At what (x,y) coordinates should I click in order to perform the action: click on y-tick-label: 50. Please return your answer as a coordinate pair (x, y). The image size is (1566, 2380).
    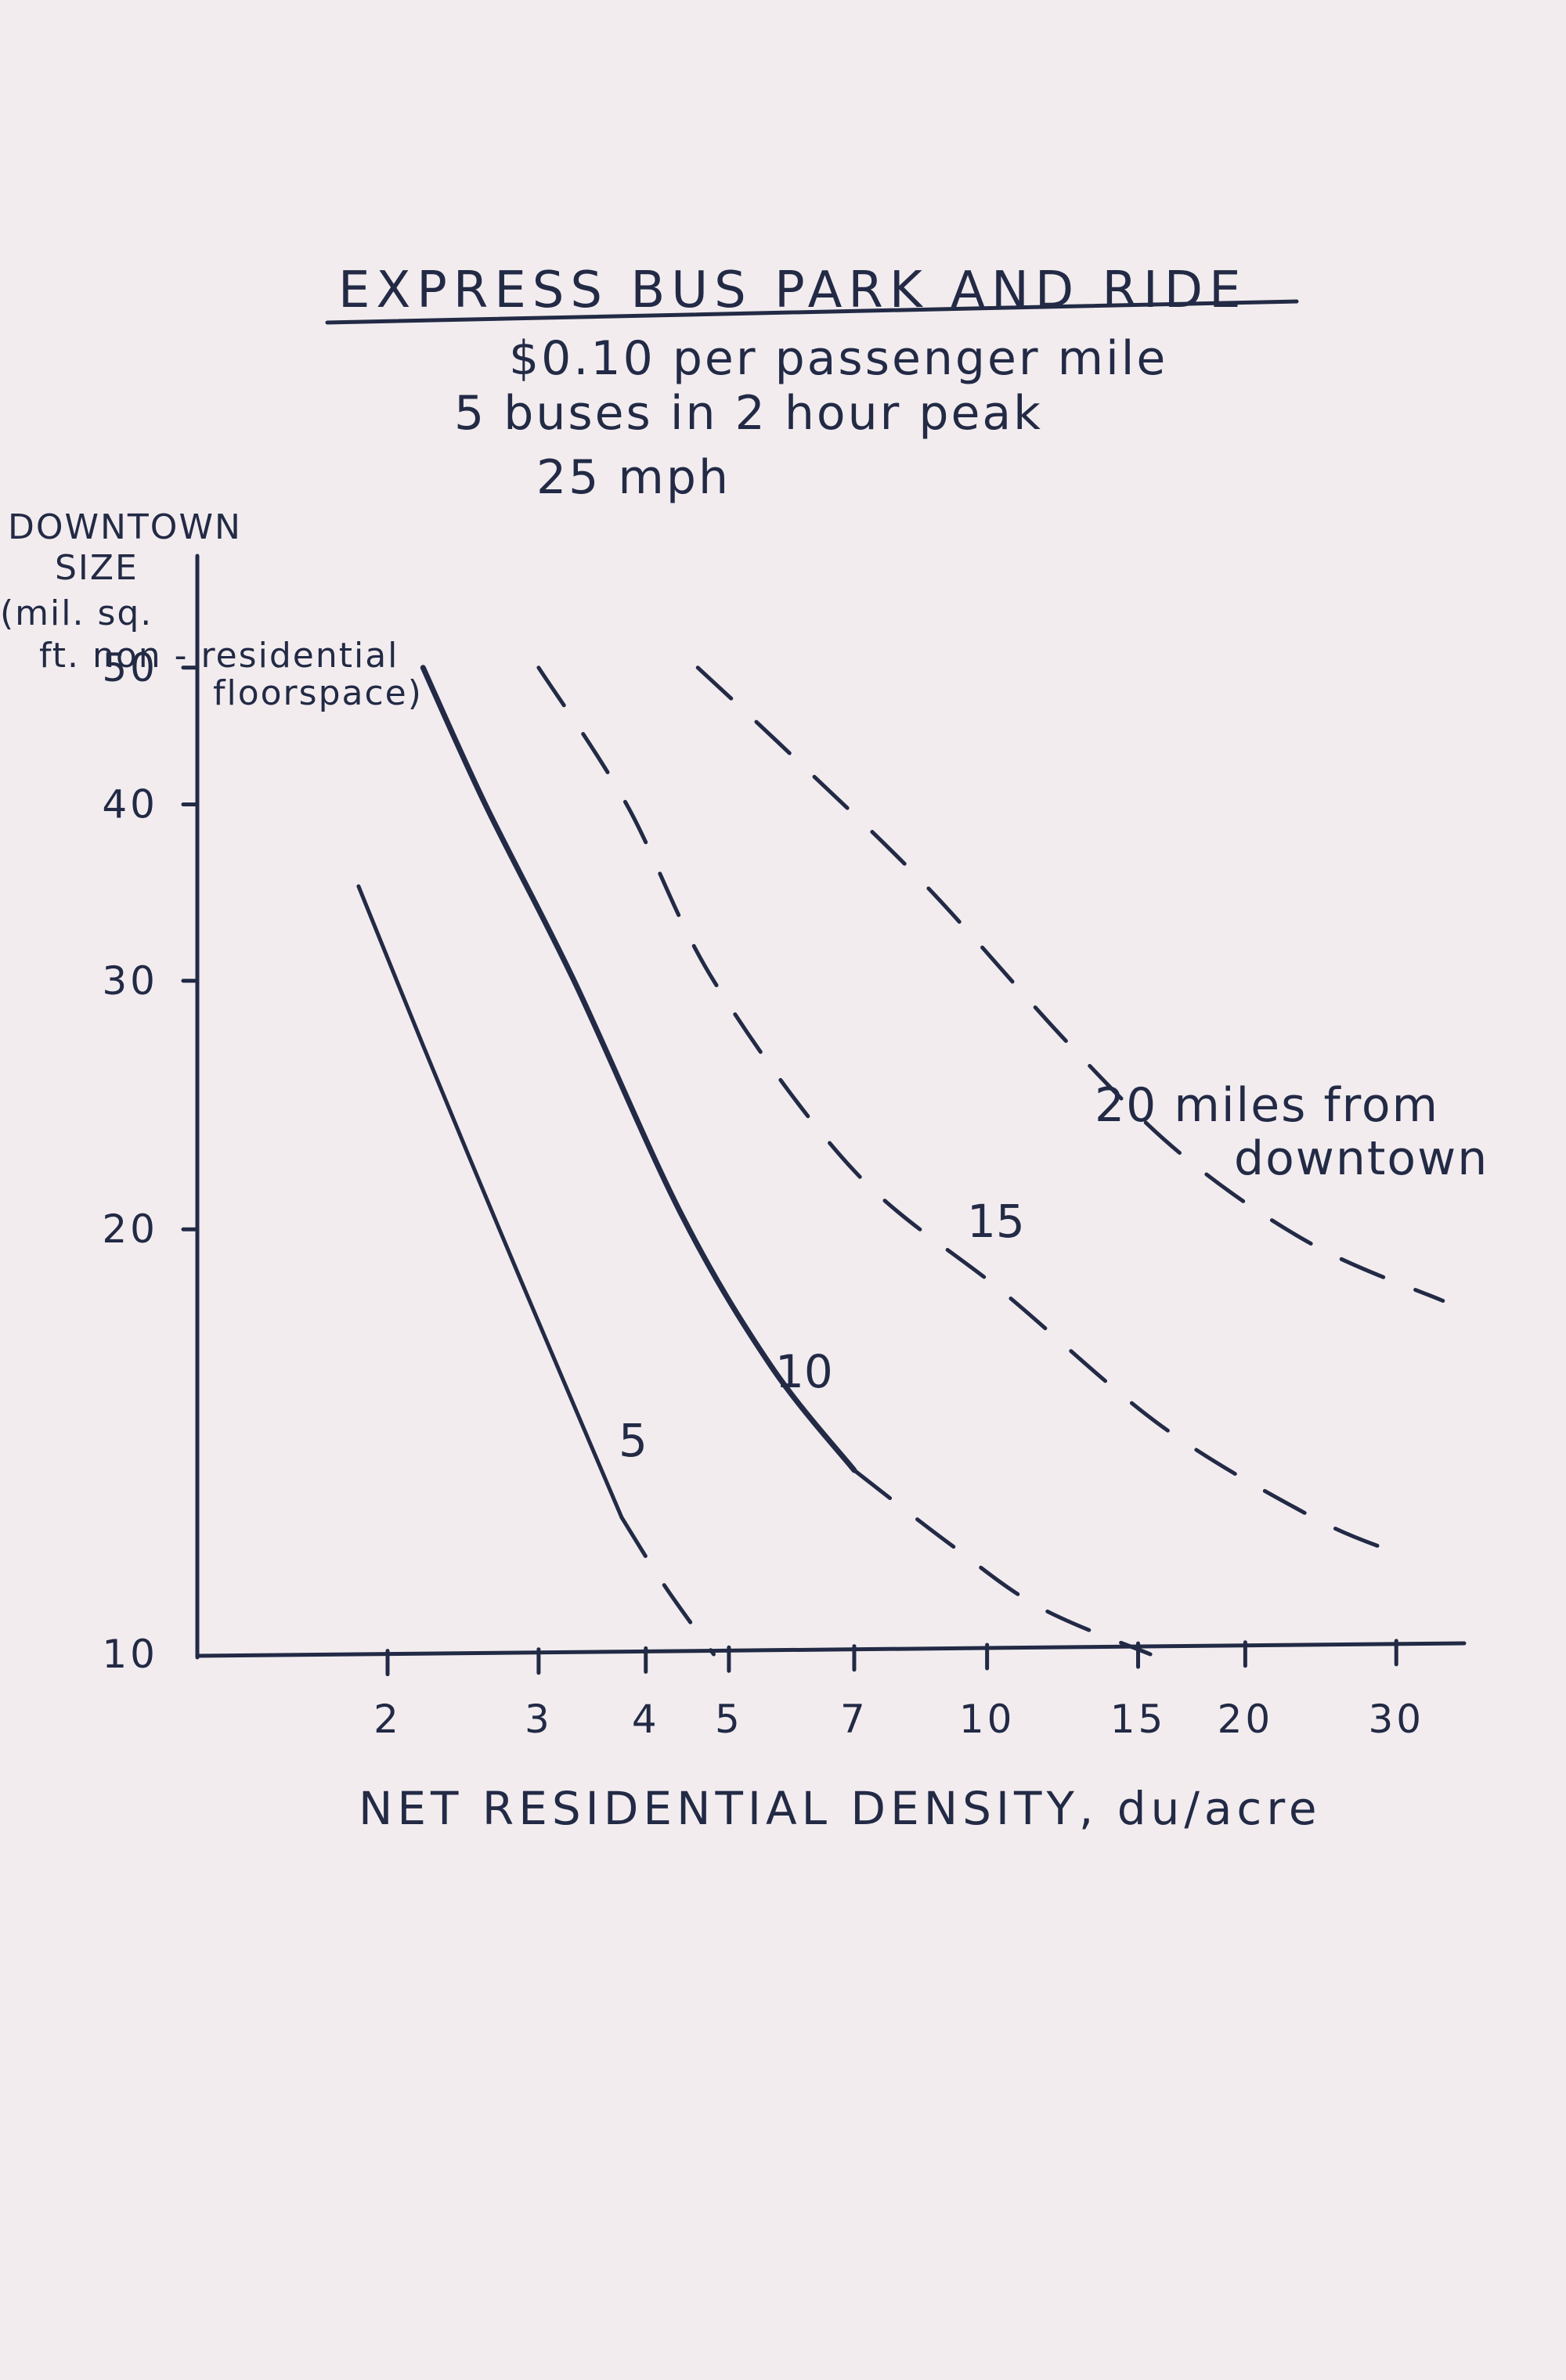
    Looking at the image, I should click on (130, 668).